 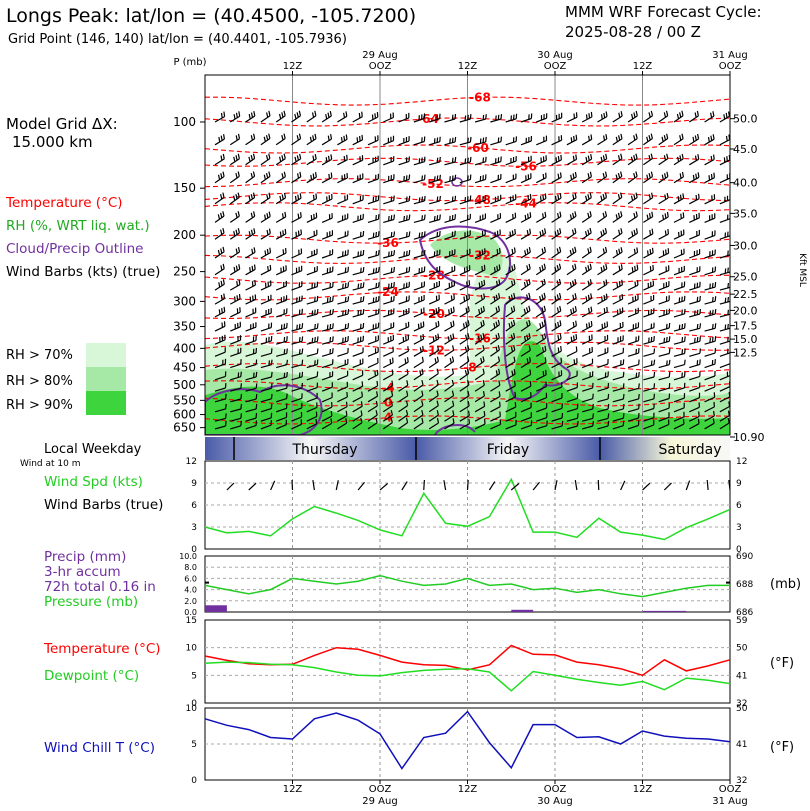 What do you see at coordinates (745, 339) in the screenshot?
I see `height-tick-label: 15.0` at bounding box center [745, 339].